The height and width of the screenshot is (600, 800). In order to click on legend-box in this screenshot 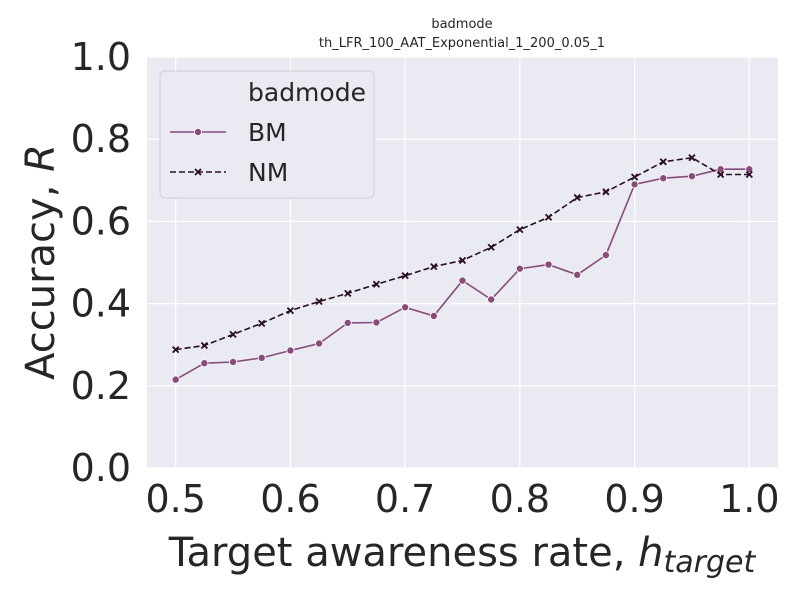, I will do `click(267, 134)`.